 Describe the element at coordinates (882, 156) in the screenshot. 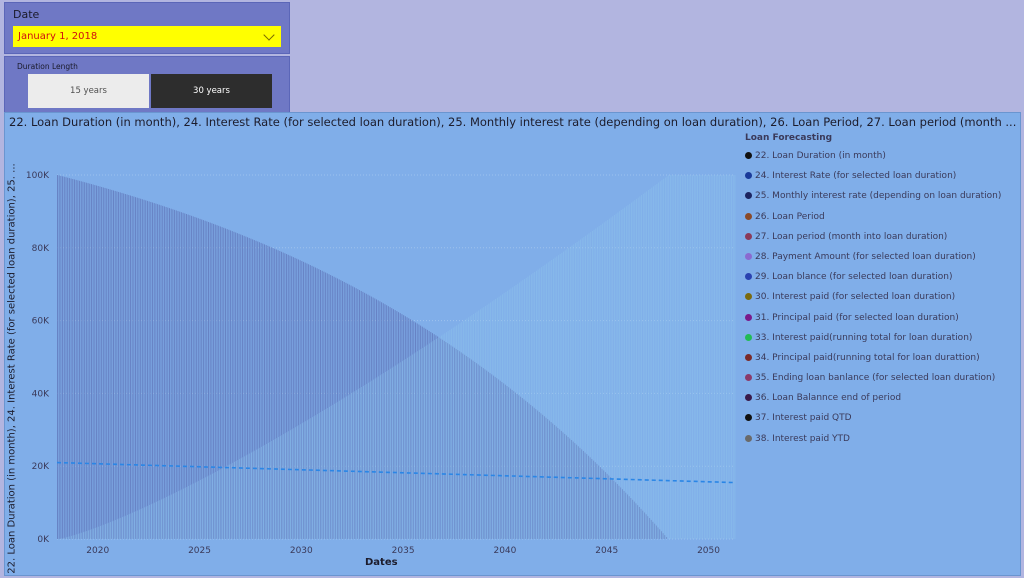

I see `legend-item: 22. Loan Duration (in month)` at that location.